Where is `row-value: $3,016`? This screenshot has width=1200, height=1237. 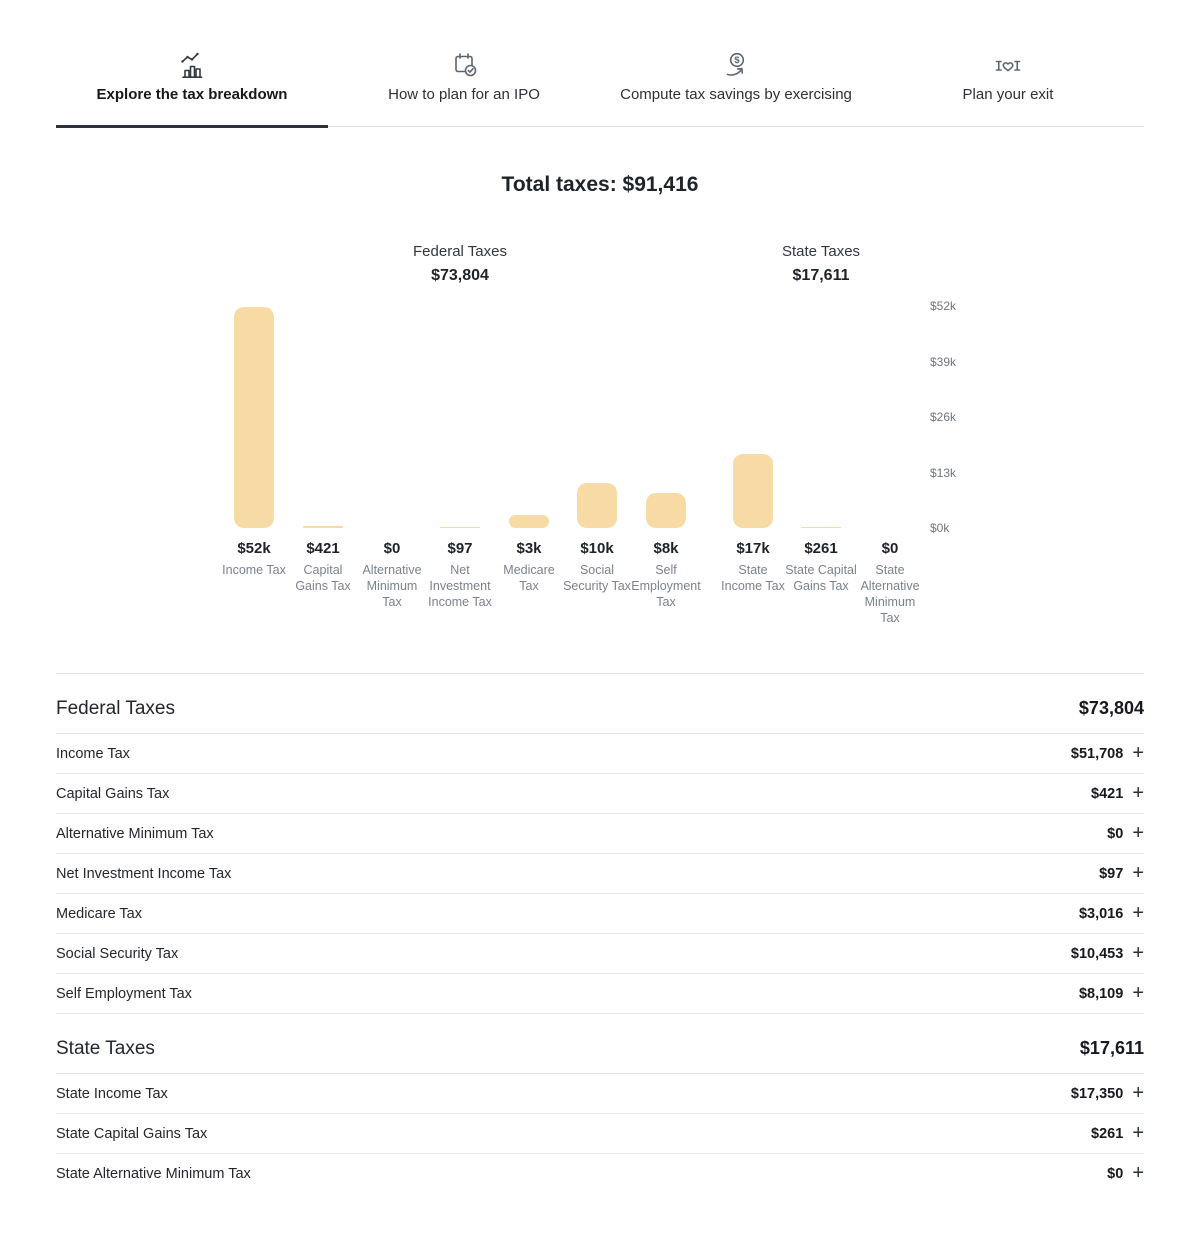 row-value: $3,016 is located at coordinates (1101, 913).